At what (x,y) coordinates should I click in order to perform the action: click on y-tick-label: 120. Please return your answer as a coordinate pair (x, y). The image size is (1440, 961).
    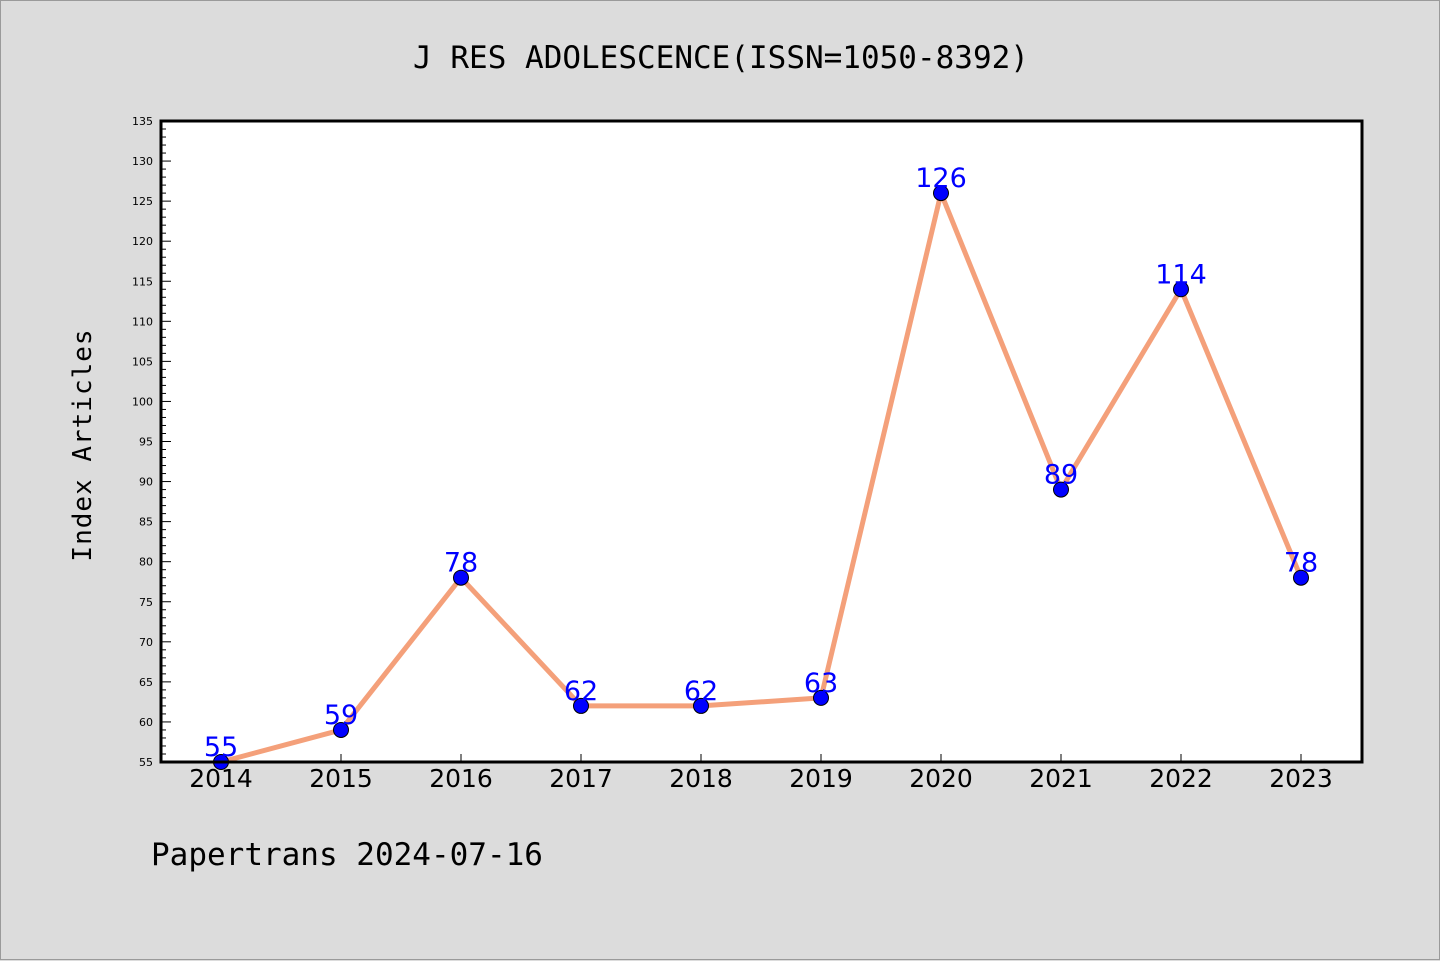
    Looking at the image, I should click on (142, 241).